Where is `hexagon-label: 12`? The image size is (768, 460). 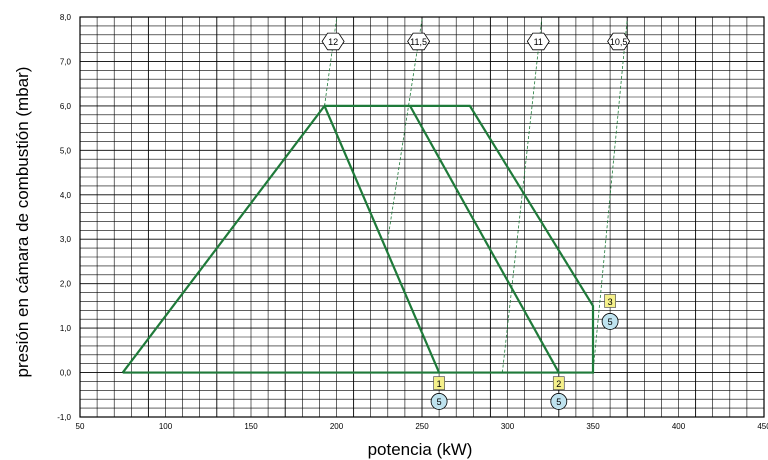 hexagon-label: 12 is located at coordinates (333, 42).